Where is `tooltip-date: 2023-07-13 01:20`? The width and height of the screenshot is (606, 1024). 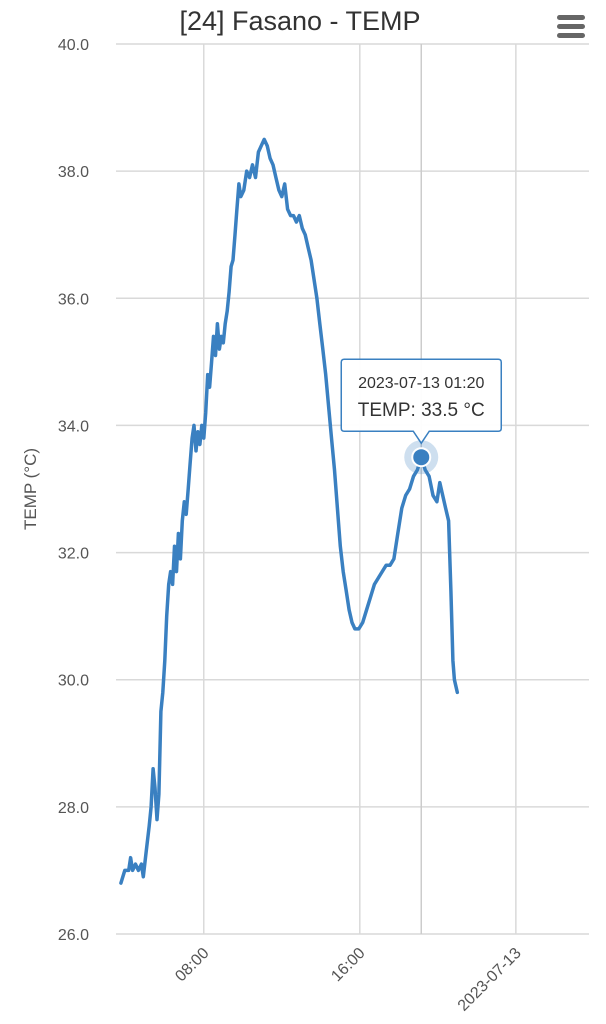
tooltip-date: 2023-07-13 01:20 is located at coordinates (421, 383).